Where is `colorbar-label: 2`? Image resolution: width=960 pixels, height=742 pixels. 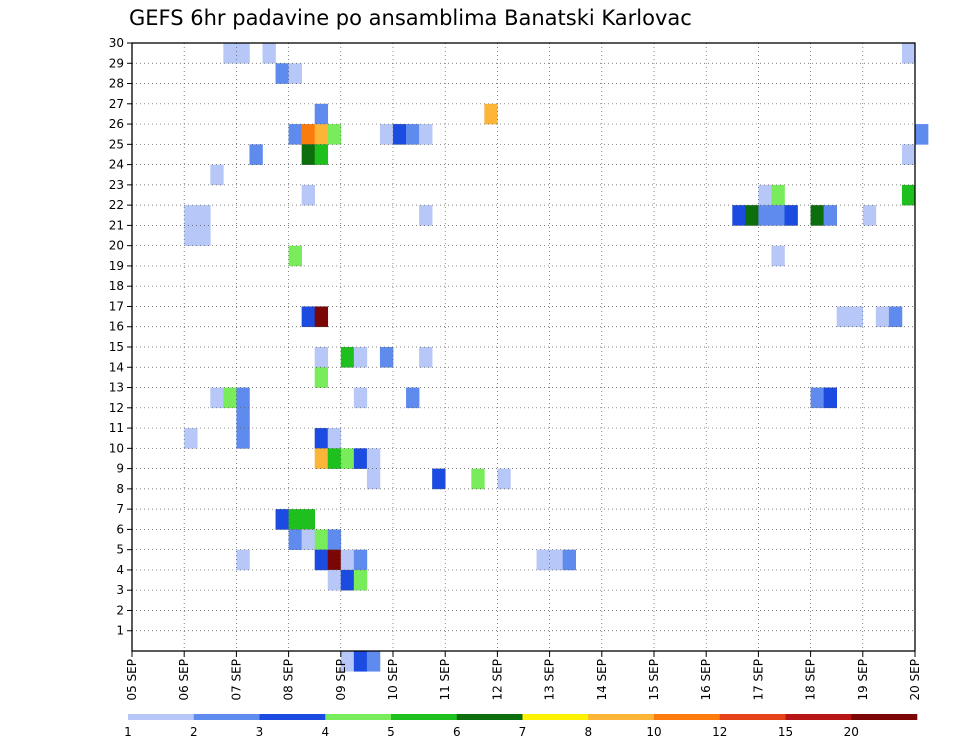
colorbar-label: 2 is located at coordinates (194, 732).